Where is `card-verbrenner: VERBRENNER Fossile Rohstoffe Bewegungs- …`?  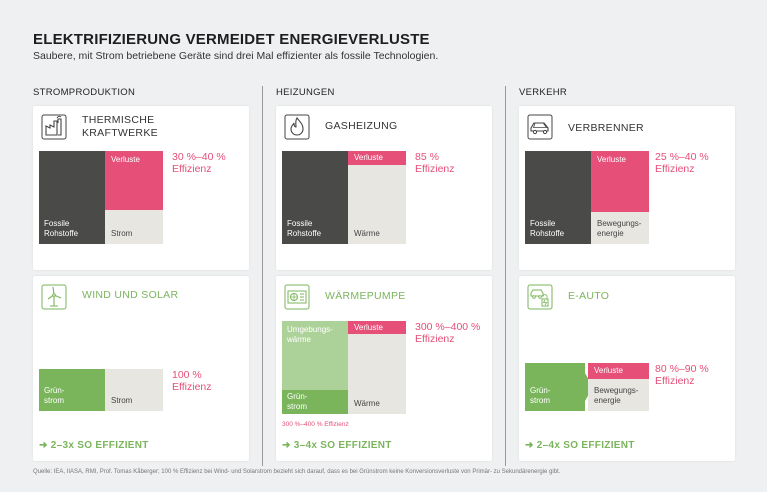 card-verbrenner: VERBRENNER Fossile Rohstoffe Bewegungs- … is located at coordinates (627, 188).